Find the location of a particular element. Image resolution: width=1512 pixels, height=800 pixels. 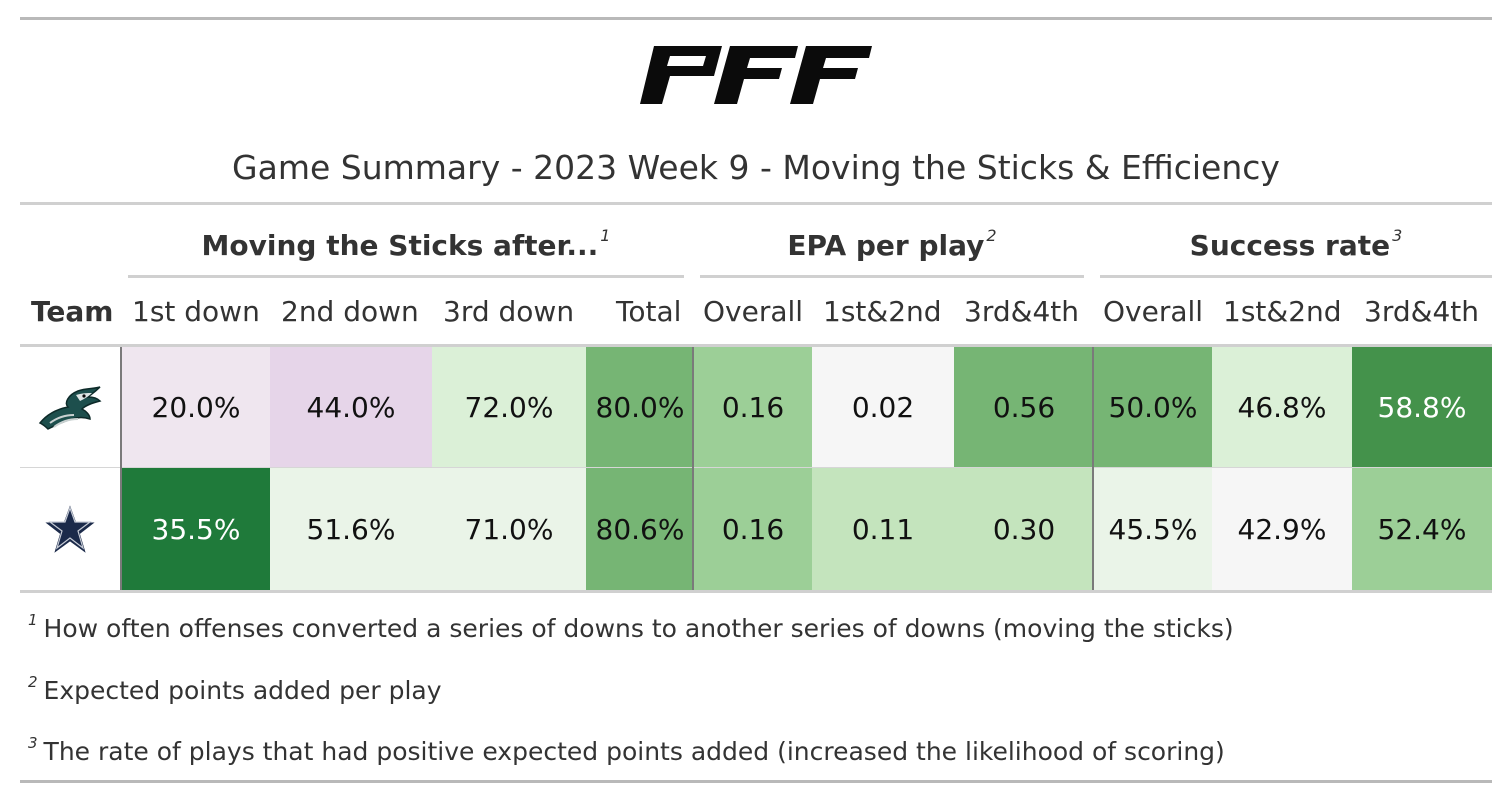

column-header: 3rd down is located at coordinates (509, 311).